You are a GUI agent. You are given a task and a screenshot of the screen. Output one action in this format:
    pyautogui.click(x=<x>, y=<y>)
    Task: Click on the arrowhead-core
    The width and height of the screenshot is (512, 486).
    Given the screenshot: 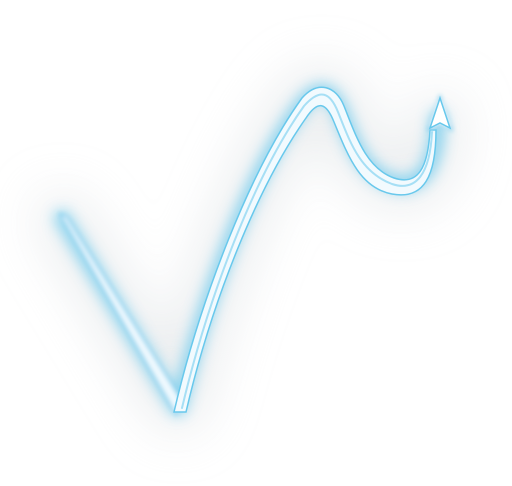 What is the action you would take?
    pyautogui.click(x=440, y=112)
    